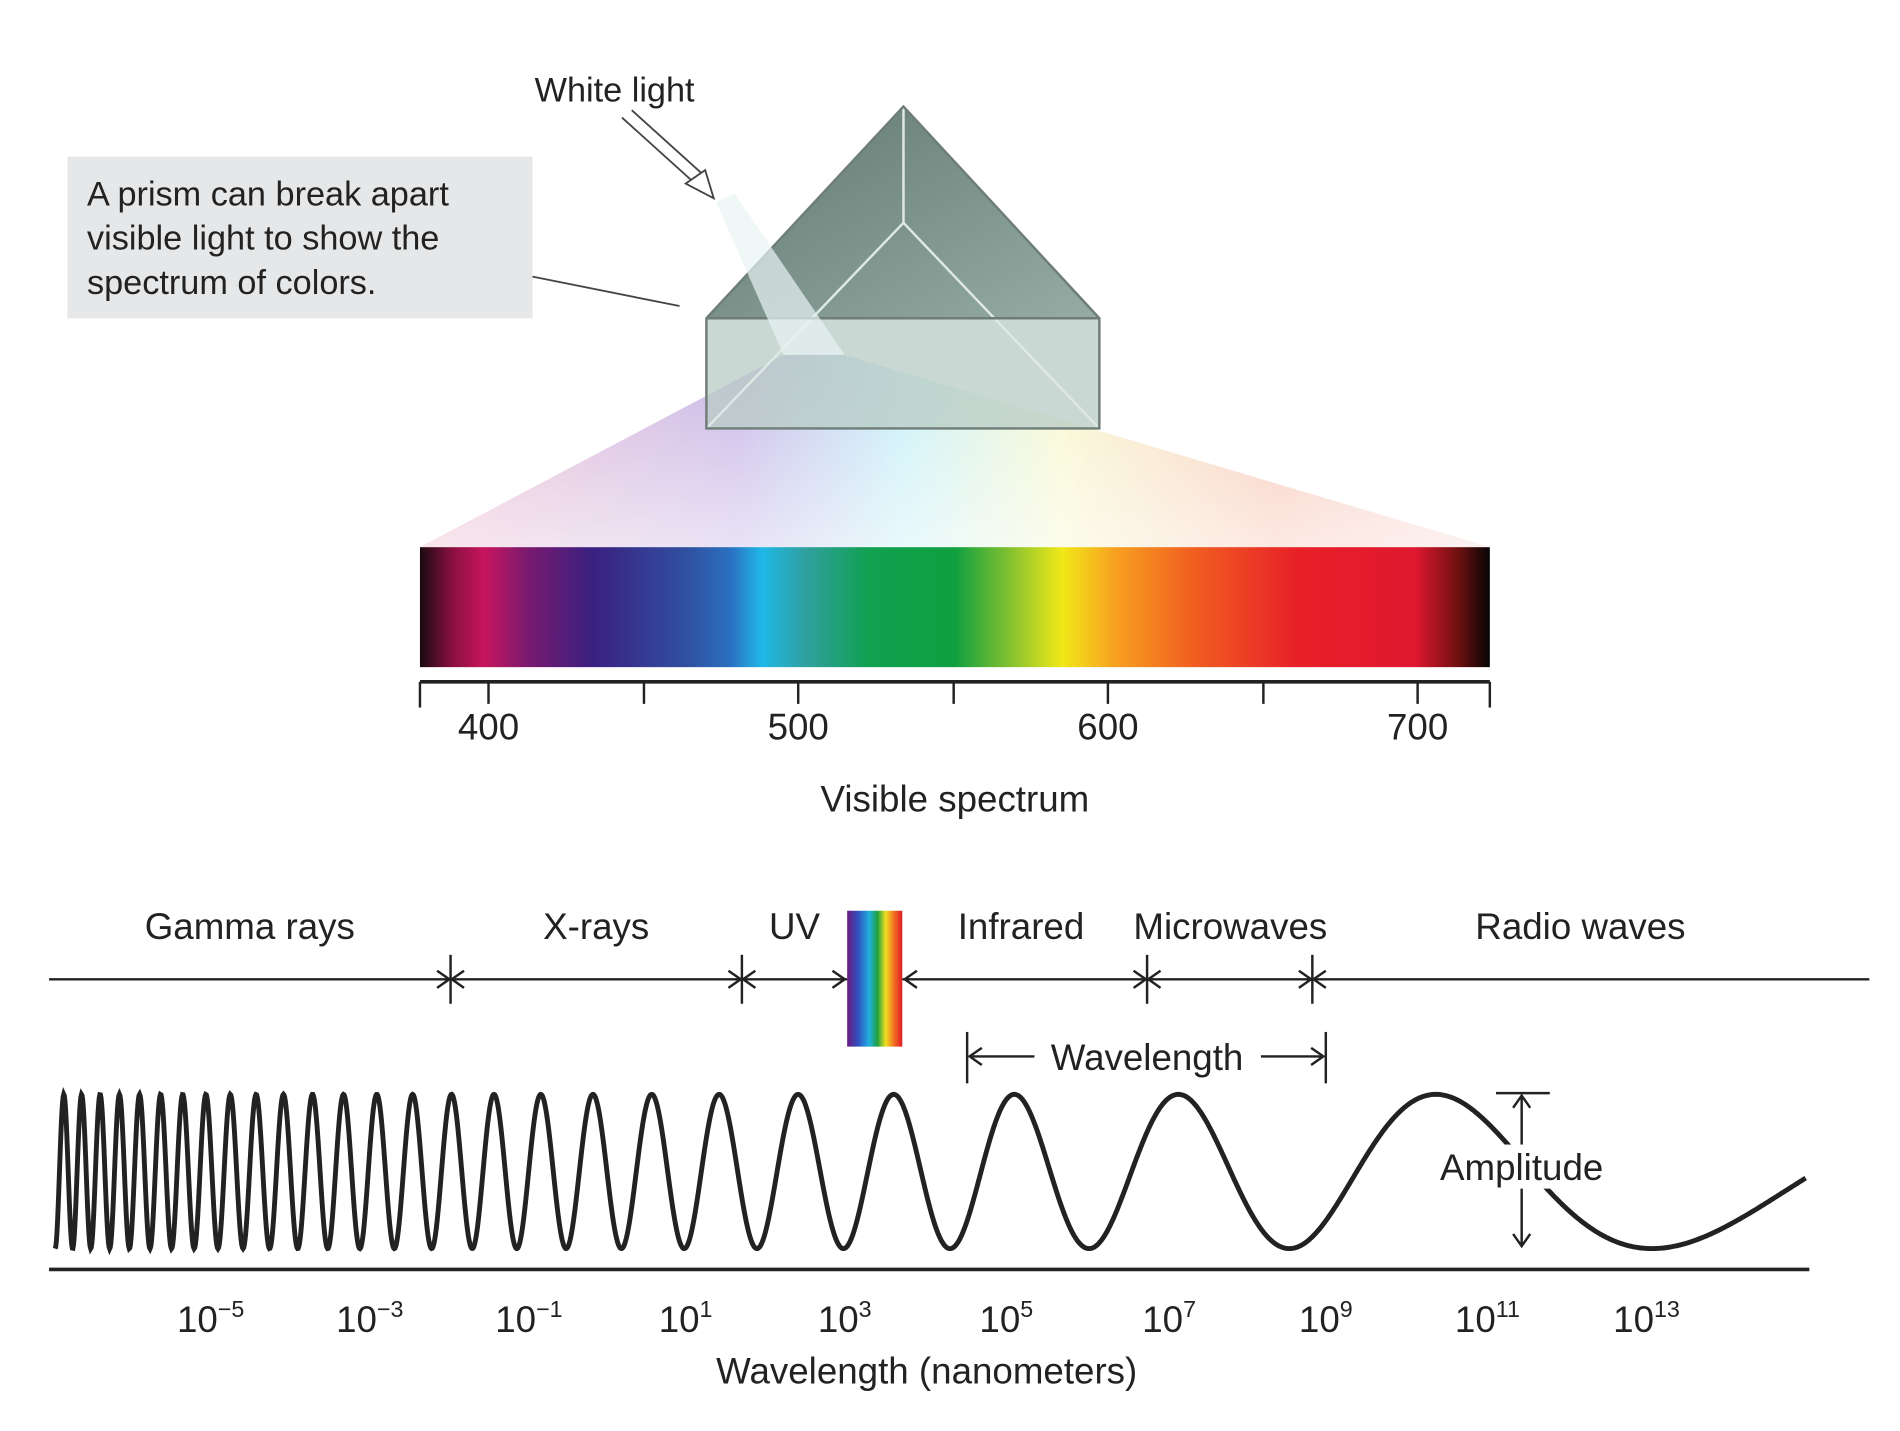 This screenshot has height=1431, width=1900. I want to click on mini-spectrum, so click(875, 978).